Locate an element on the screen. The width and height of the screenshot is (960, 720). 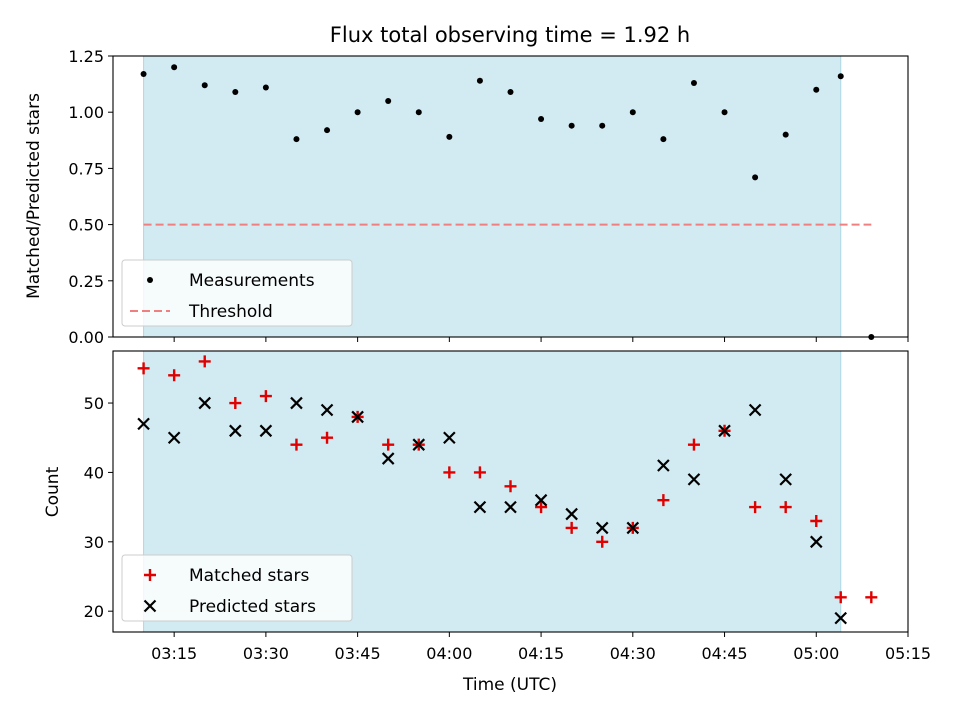
x-tick-label: 05:15 is located at coordinates (908, 653).